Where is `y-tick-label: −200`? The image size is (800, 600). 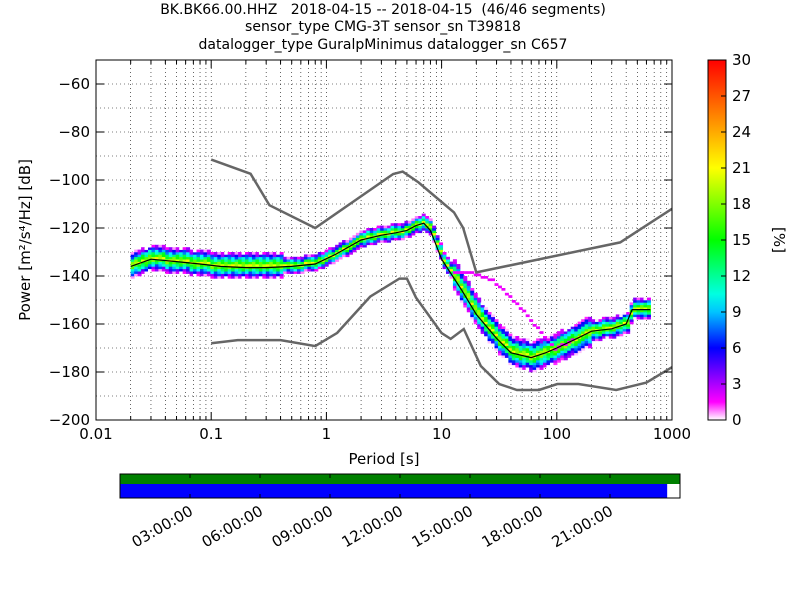 y-tick-label: −200 is located at coordinates (69, 420).